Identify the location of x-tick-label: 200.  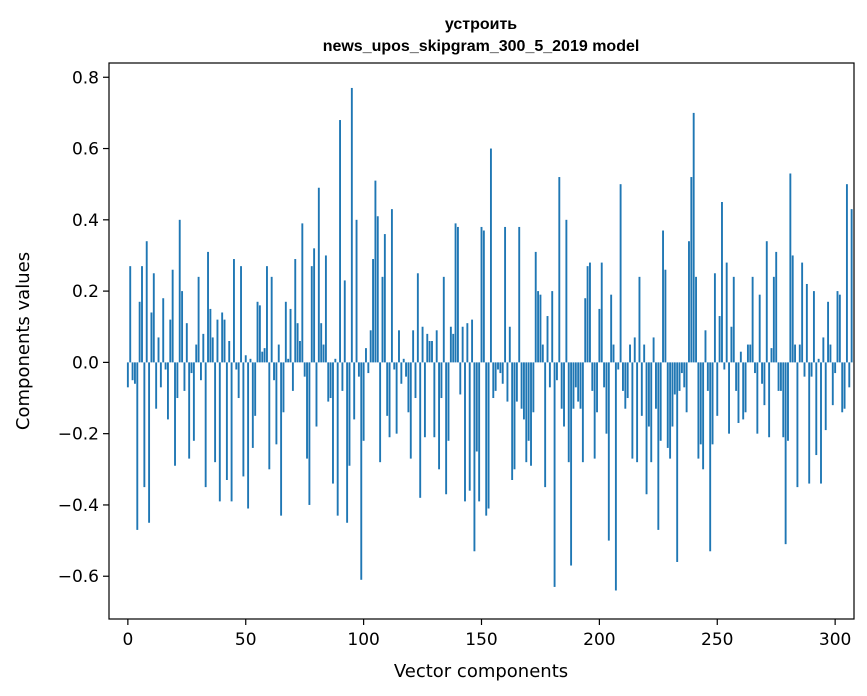
(599, 640).